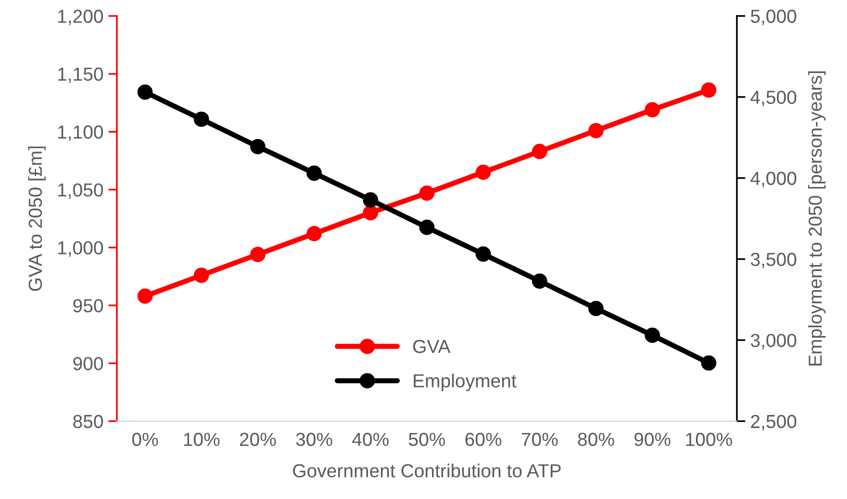 This screenshot has width=847, height=499. I want to click on x-tick-label: 90%, so click(652, 439).